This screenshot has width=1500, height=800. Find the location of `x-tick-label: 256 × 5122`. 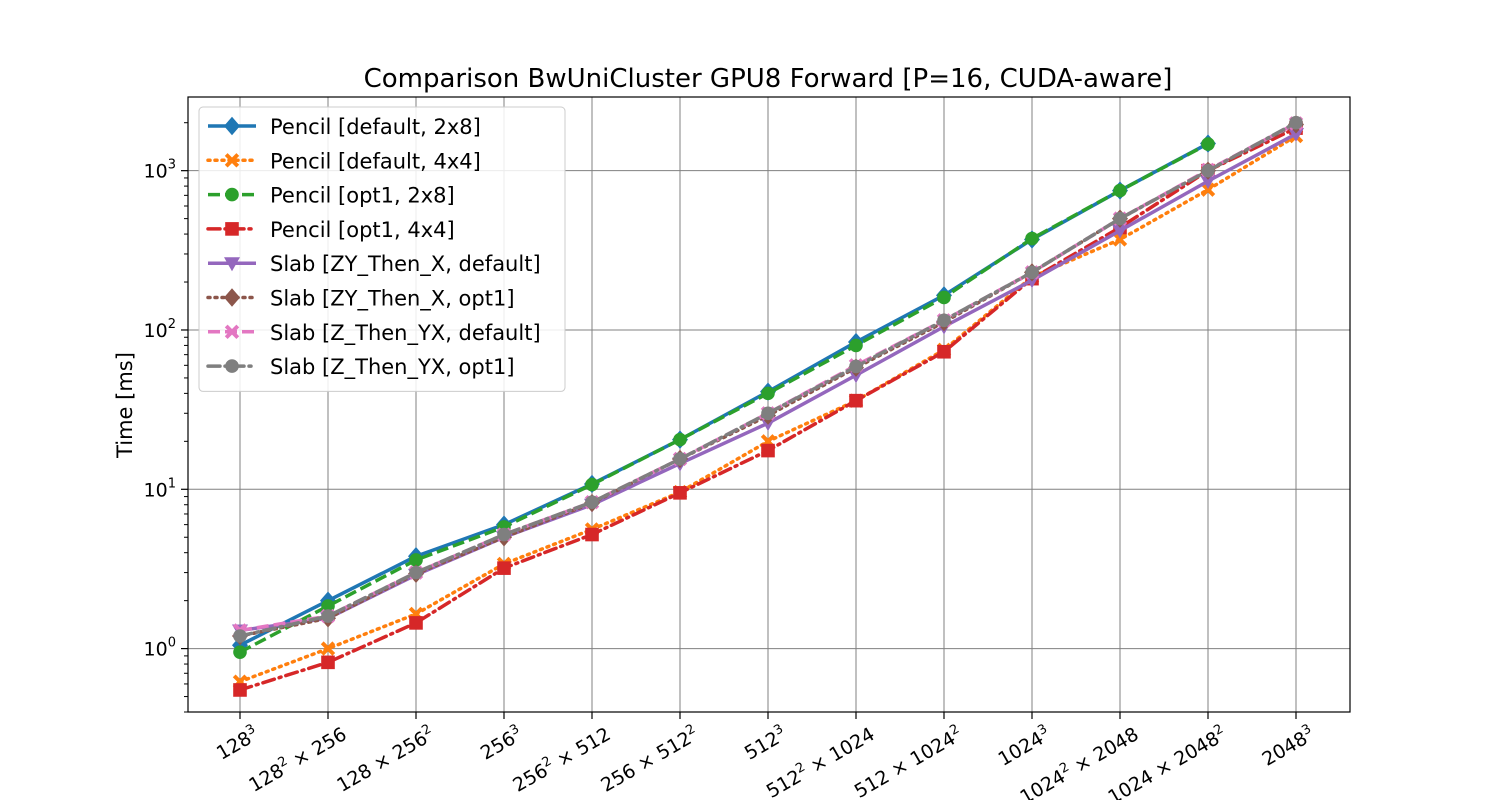

x-tick-label: 256 × 5122 is located at coordinates (649, 759).